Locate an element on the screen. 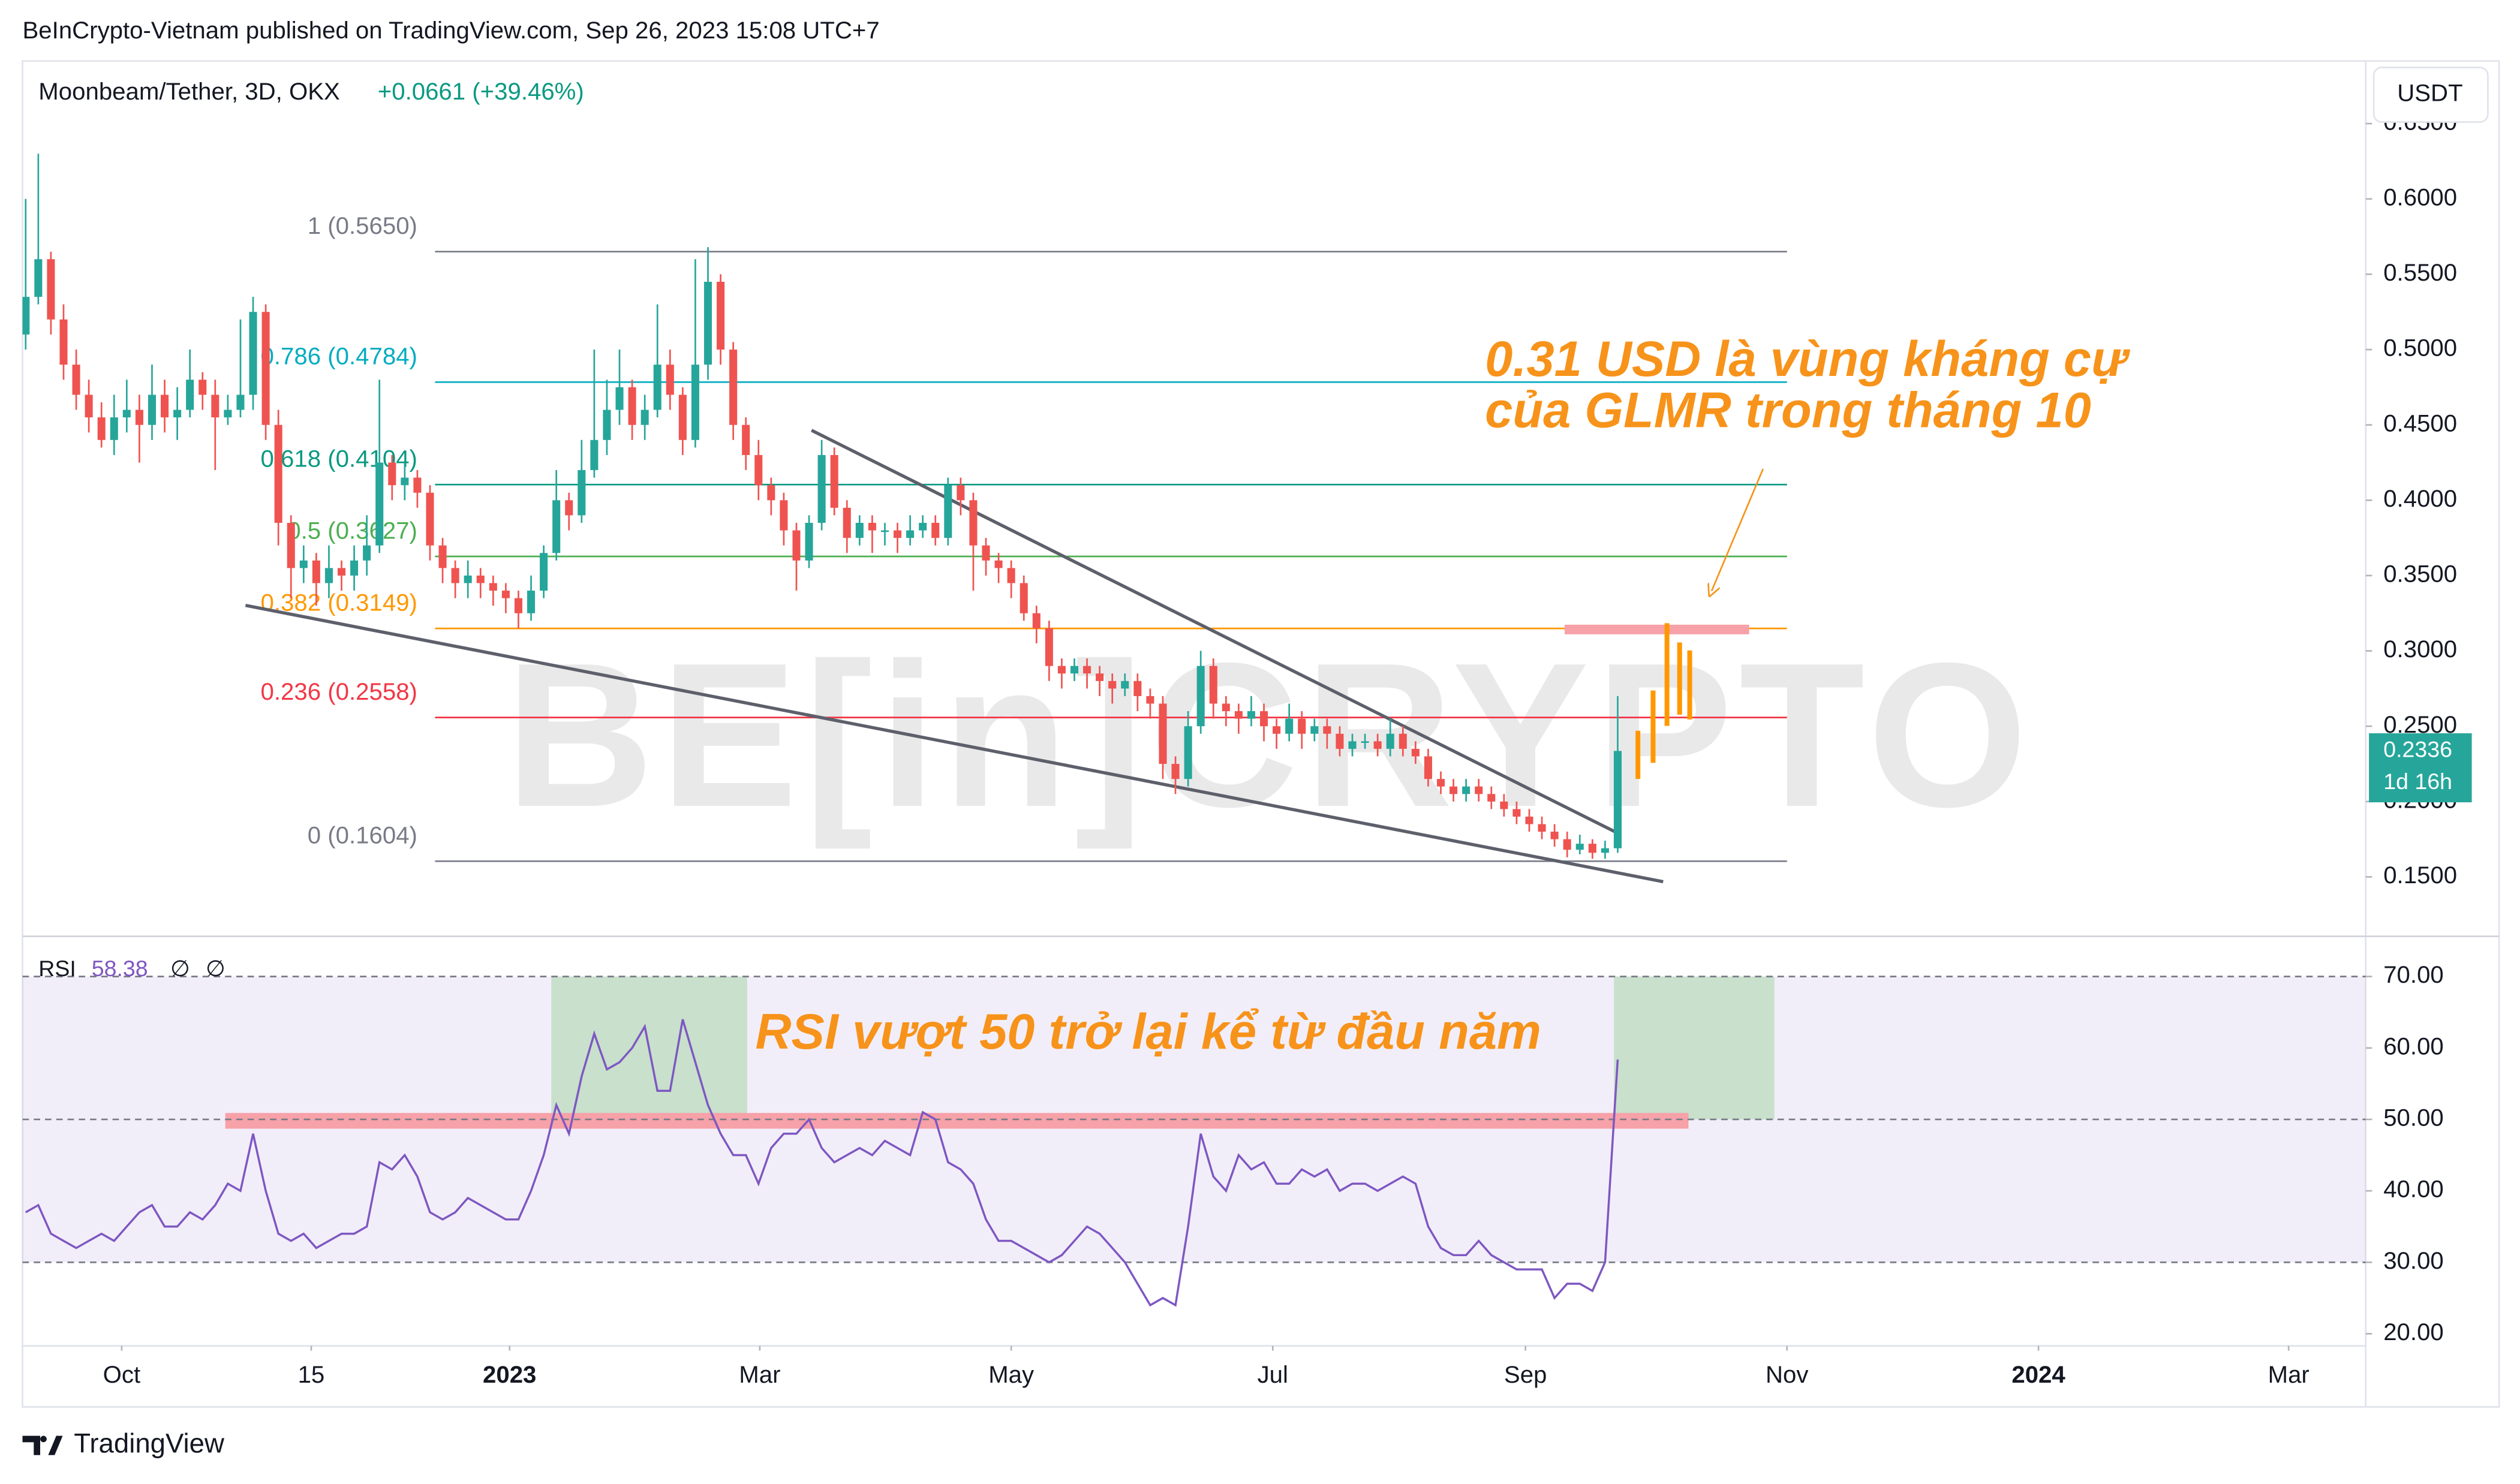 This screenshot has width=2520, height=1484. trendline is located at coordinates (954, 744).